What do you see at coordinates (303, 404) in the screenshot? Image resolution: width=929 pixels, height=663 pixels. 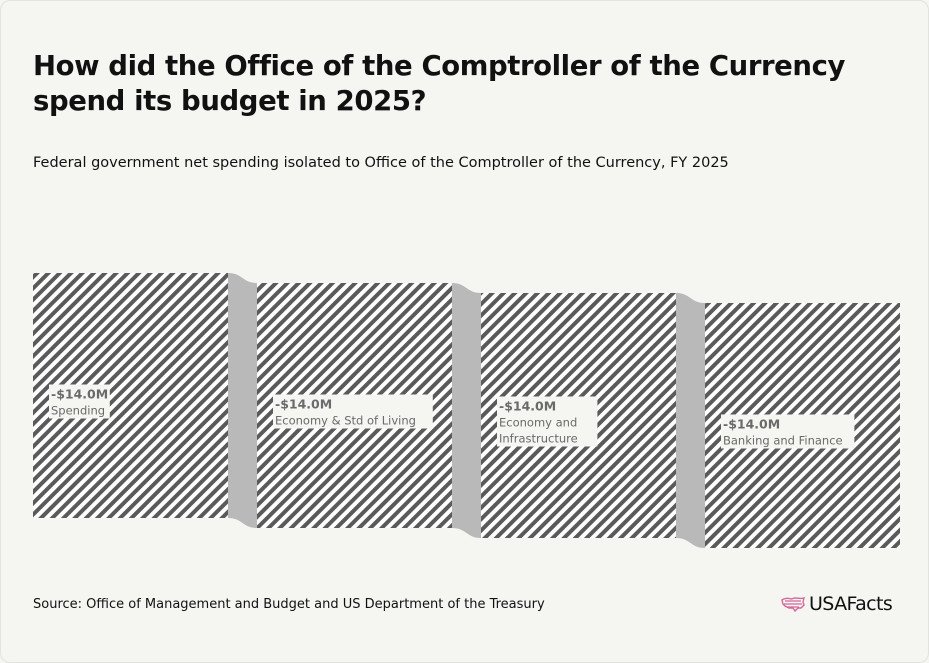 I see `node-value-1: -$14.0M` at bounding box center [303, 404].